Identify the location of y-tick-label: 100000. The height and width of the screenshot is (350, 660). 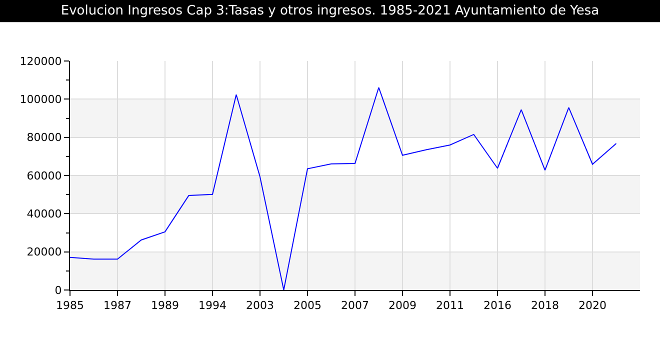
(41, 99).